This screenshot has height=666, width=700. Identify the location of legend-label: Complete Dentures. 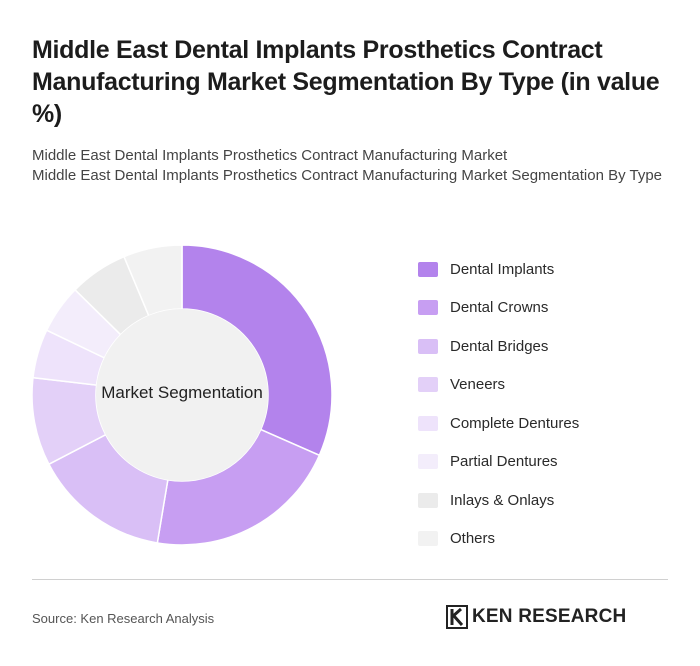
(515, 423).